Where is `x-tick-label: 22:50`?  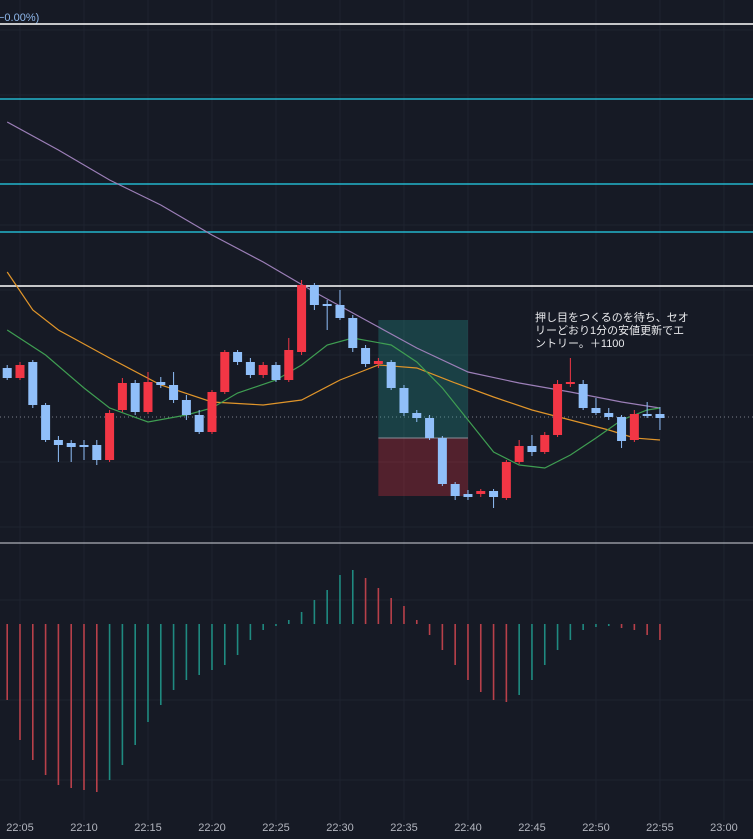
x-tick-label: 22:50 is located at coordinates (596, 828).